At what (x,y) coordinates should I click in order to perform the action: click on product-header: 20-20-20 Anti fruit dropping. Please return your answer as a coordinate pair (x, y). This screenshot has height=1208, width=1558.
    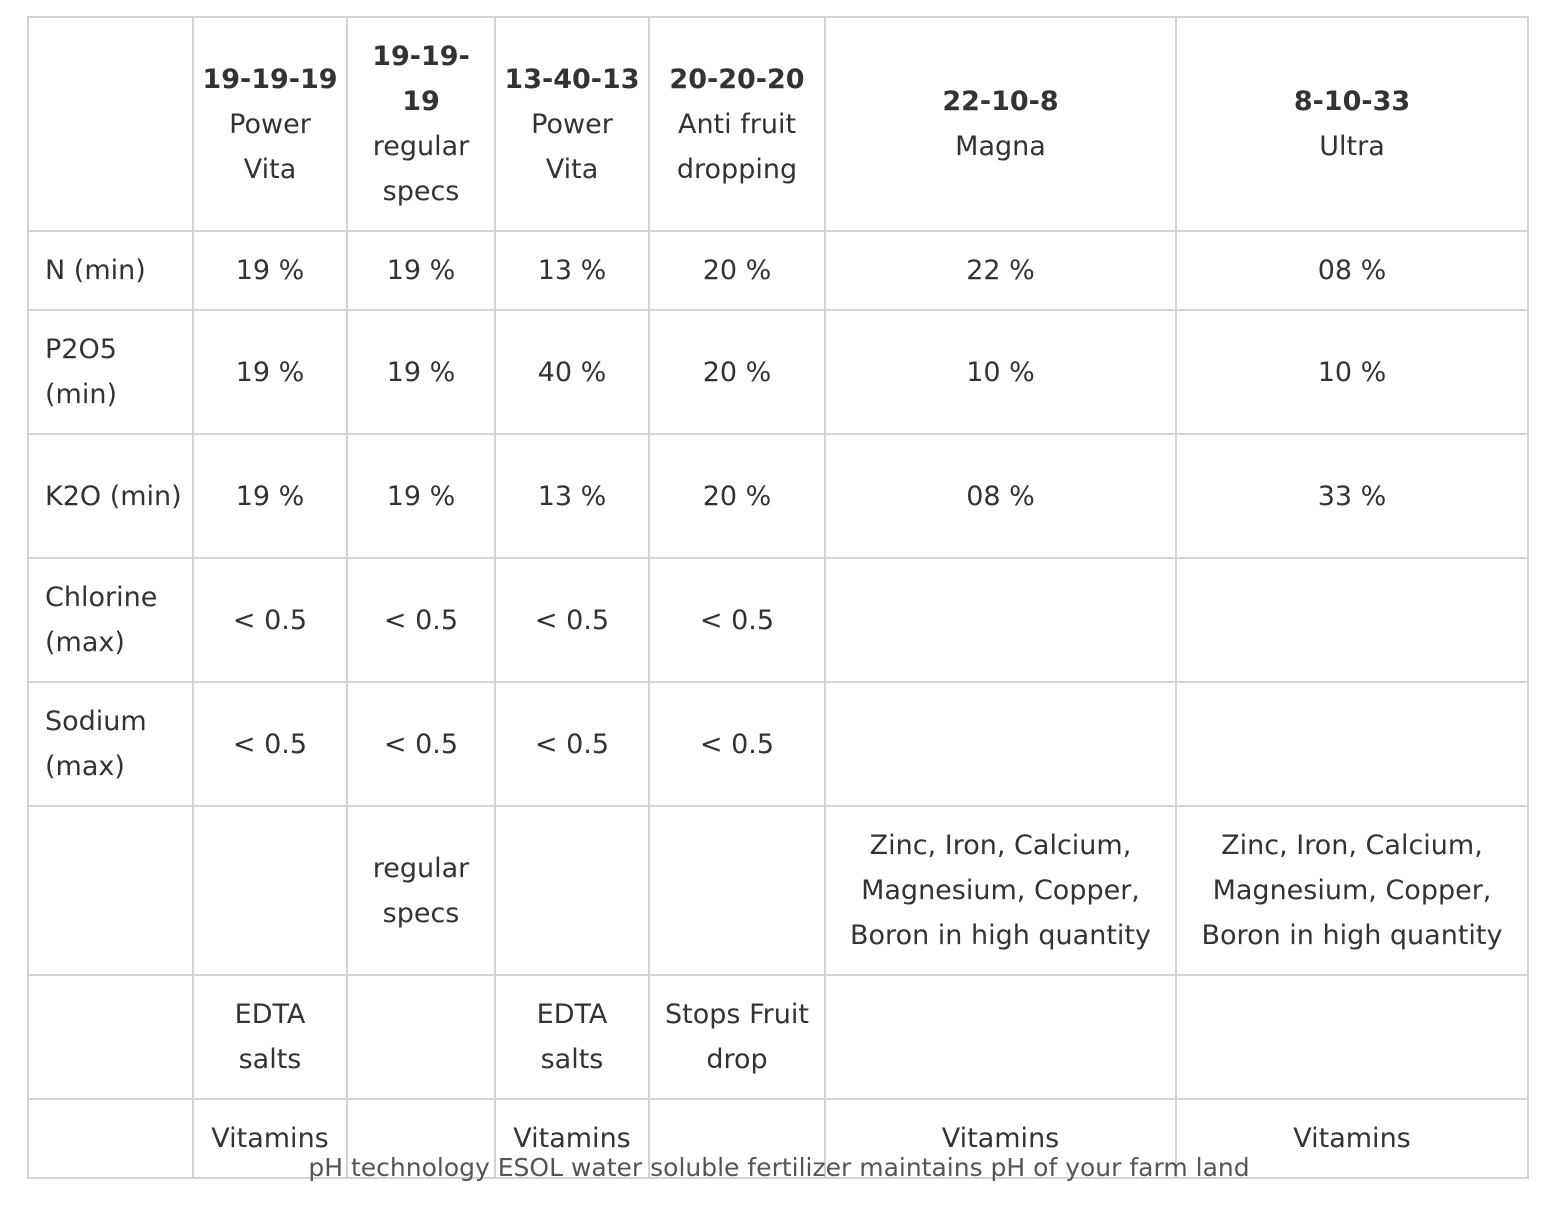
    Looking at the image, I should click on (737, 124).